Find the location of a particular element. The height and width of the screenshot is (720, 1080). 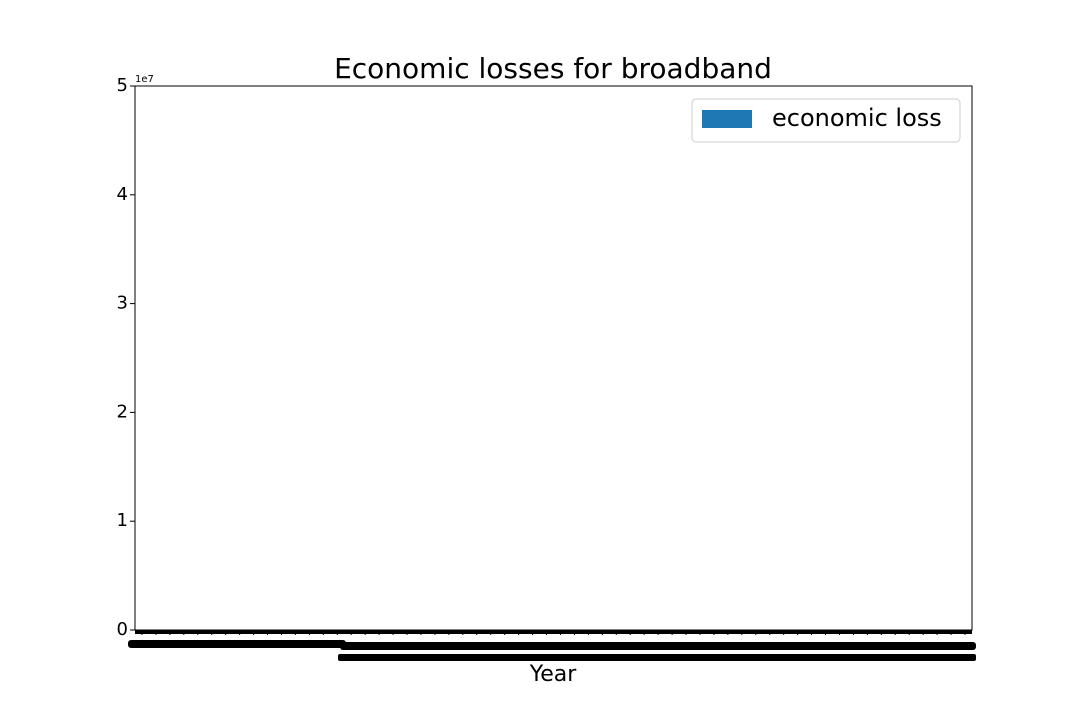

legend-label: economic loss is located at coordinates (857, 118).